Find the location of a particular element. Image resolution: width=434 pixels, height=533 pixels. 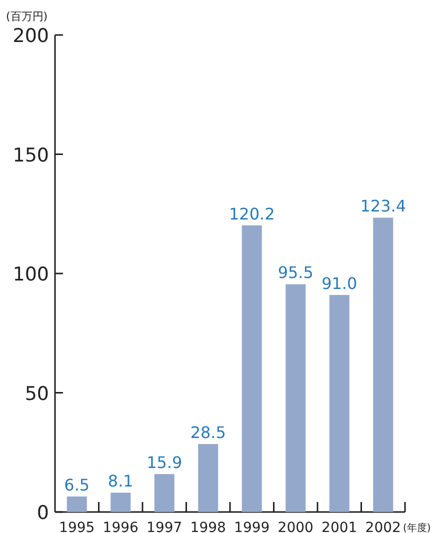

y-tick-label: 200 is located at coordinates (30, 36).